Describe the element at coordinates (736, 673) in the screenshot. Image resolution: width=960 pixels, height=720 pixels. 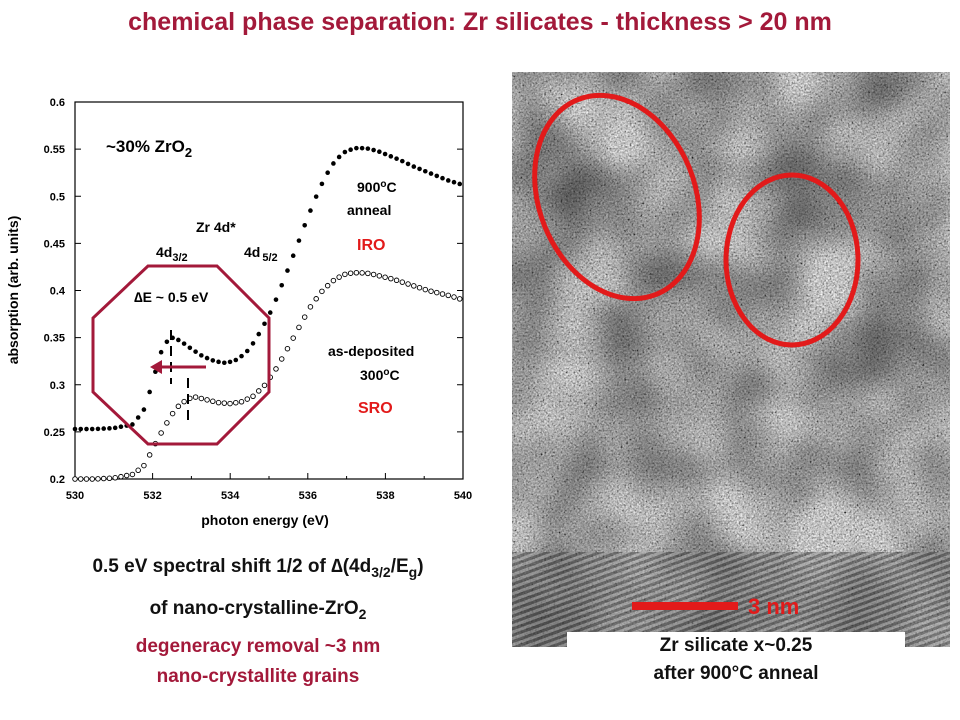
I see `tem-caption-line2: after 900°C anneal` at that location.